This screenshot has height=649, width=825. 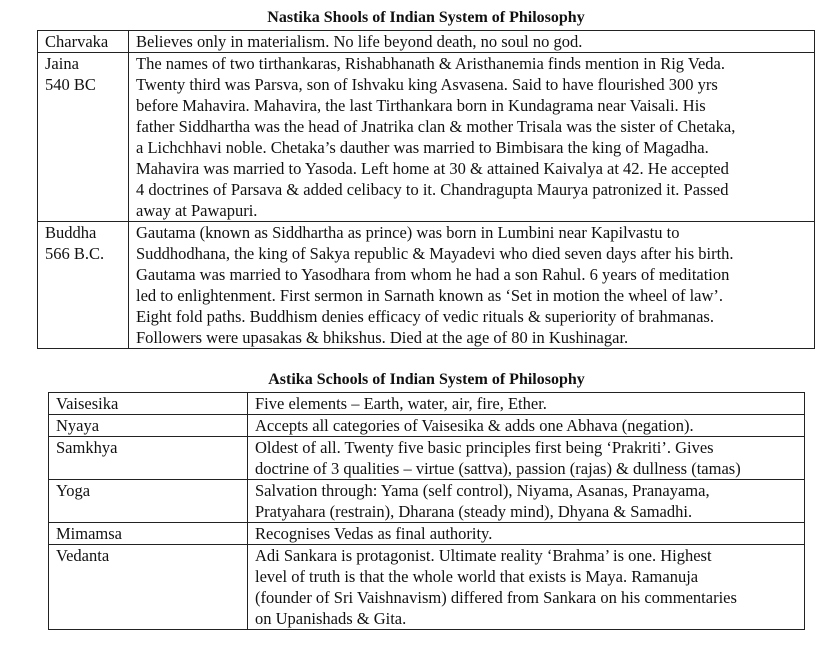 What do you see at coordinates (148, 587) in the screenshot?
I see `school-name-cell: Vedanta` at bounding box center [148, 587].